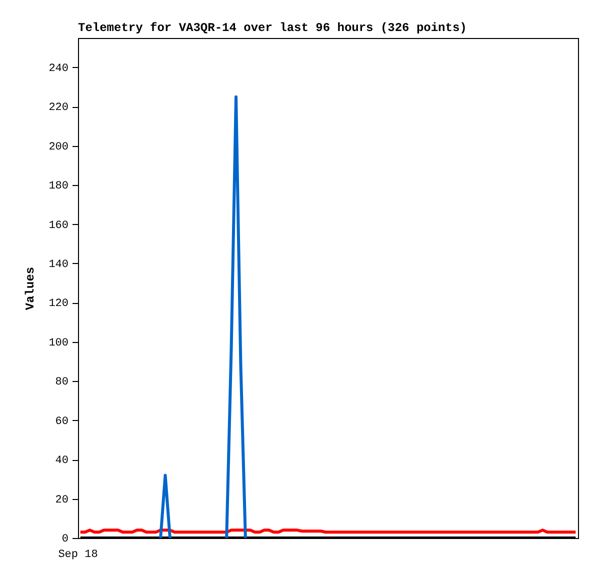  What do you see at coordinates (78, 555) in the screenshot?
I see `text: Sep 18` at bounding box center [78, 555].